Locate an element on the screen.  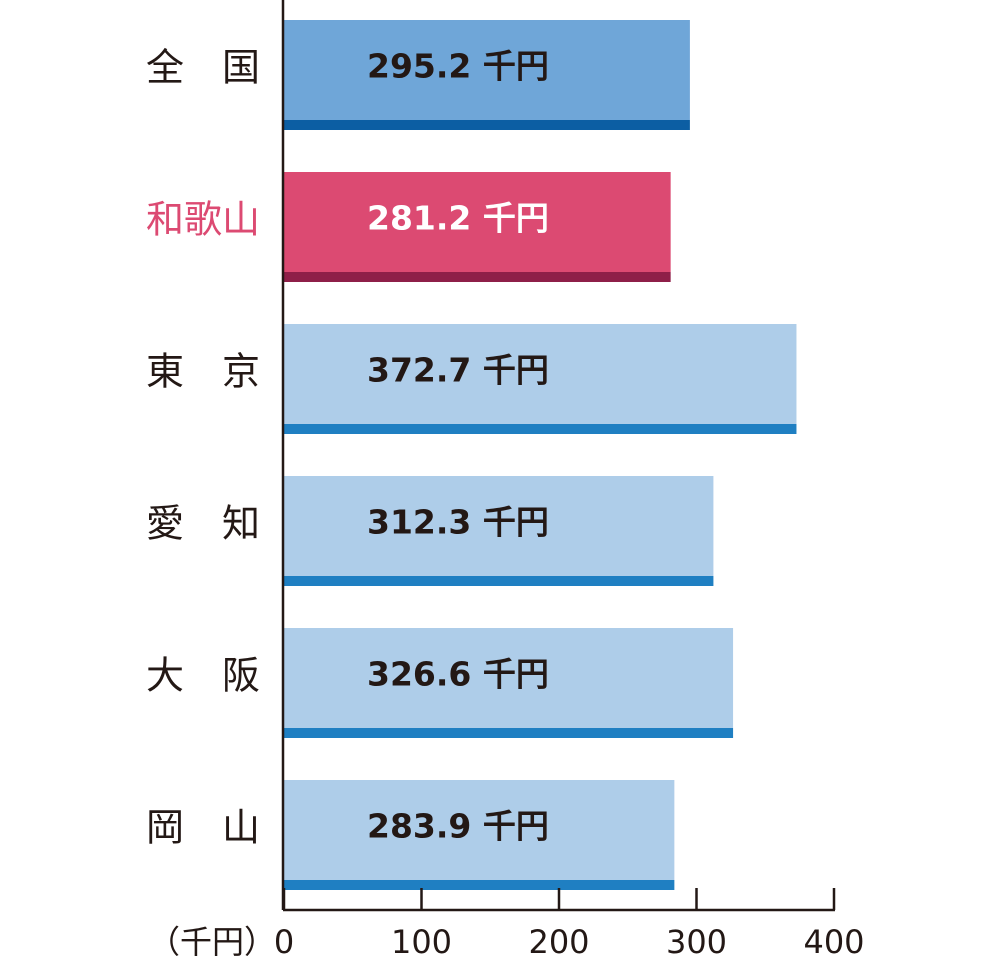
x-tick-label: 300 is located at coordinates (696, 942).